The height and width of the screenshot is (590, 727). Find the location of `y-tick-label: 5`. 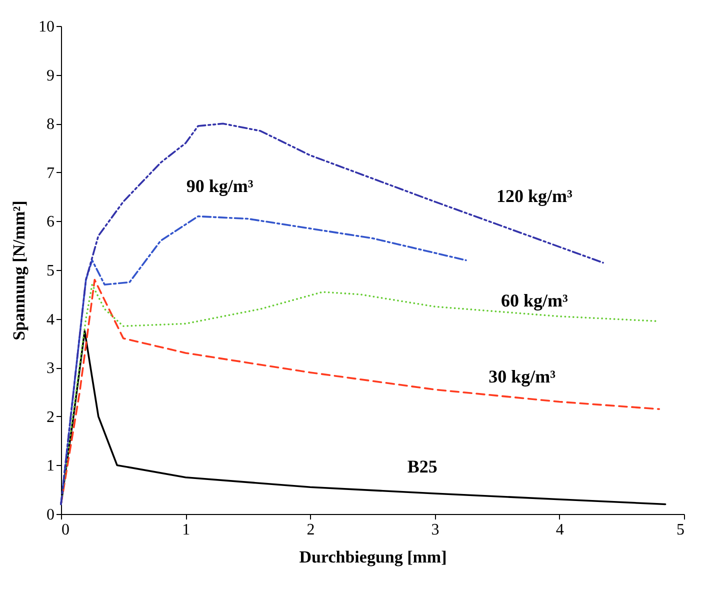

y-tick-label: 5 is located at coordinates (50, 271).